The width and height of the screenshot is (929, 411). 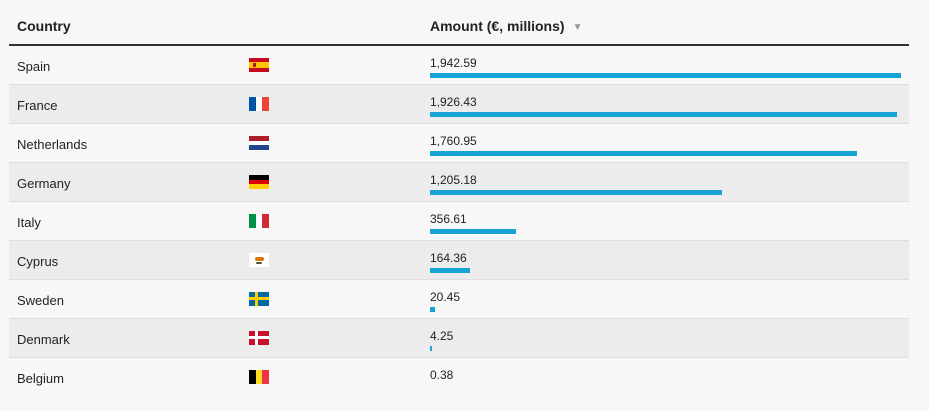 I want to click on table-row: Italy 356.61, so click(x=459, y=221).